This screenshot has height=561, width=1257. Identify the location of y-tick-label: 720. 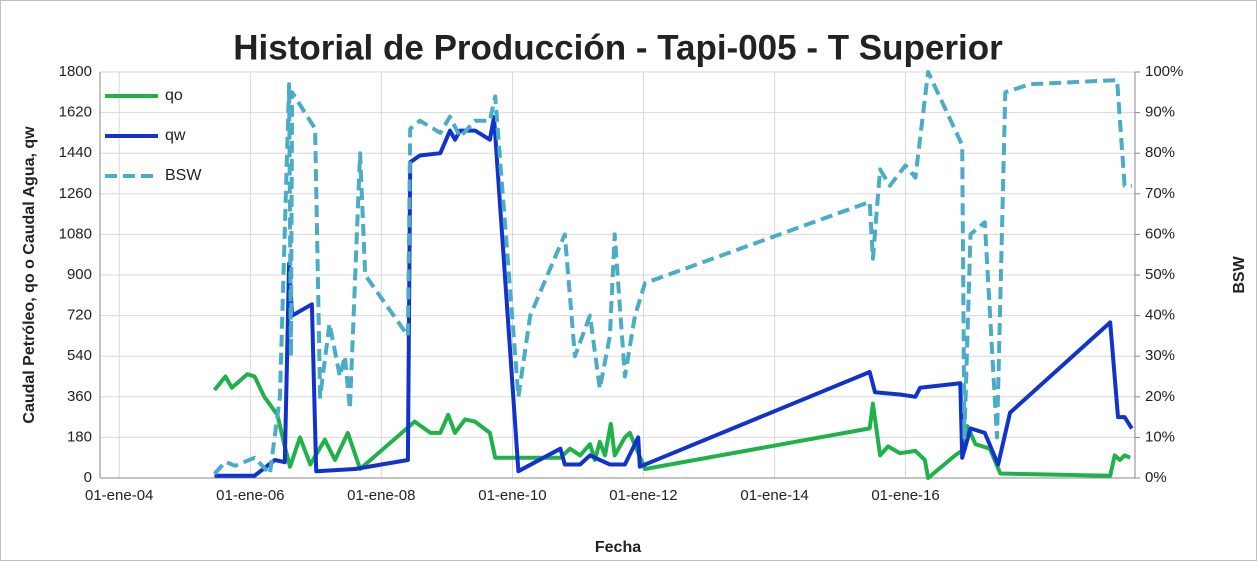
(79, 315).